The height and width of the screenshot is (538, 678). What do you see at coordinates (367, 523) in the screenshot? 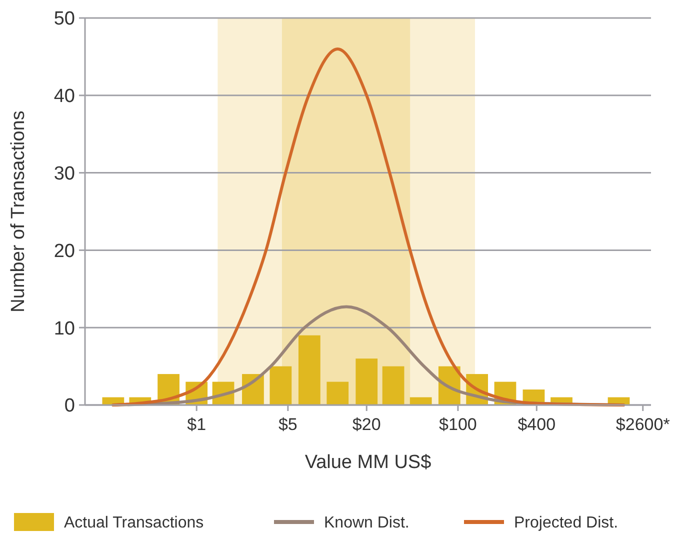
I see `legend-label: Known Dist.` at bounding box center [367, 523].